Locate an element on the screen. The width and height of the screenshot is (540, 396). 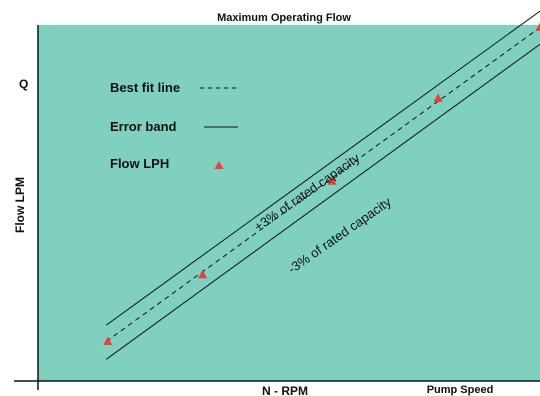
legend-label-error-band: Error band is located at coordinates (143, 126).